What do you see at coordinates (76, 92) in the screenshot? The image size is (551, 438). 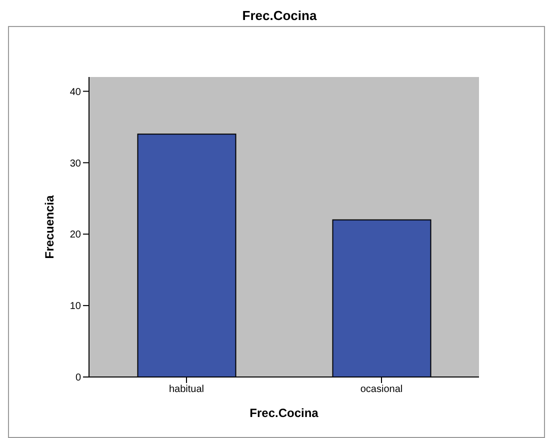 I see `y-tick-label: 40` at bounding box center [76, 92].